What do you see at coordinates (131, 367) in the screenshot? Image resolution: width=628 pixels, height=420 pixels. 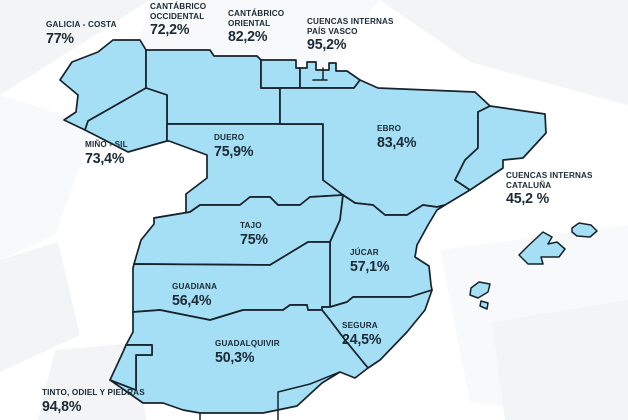 I see `region-shape-tinto_odiel_piedras` at bounding box center [131, 367].